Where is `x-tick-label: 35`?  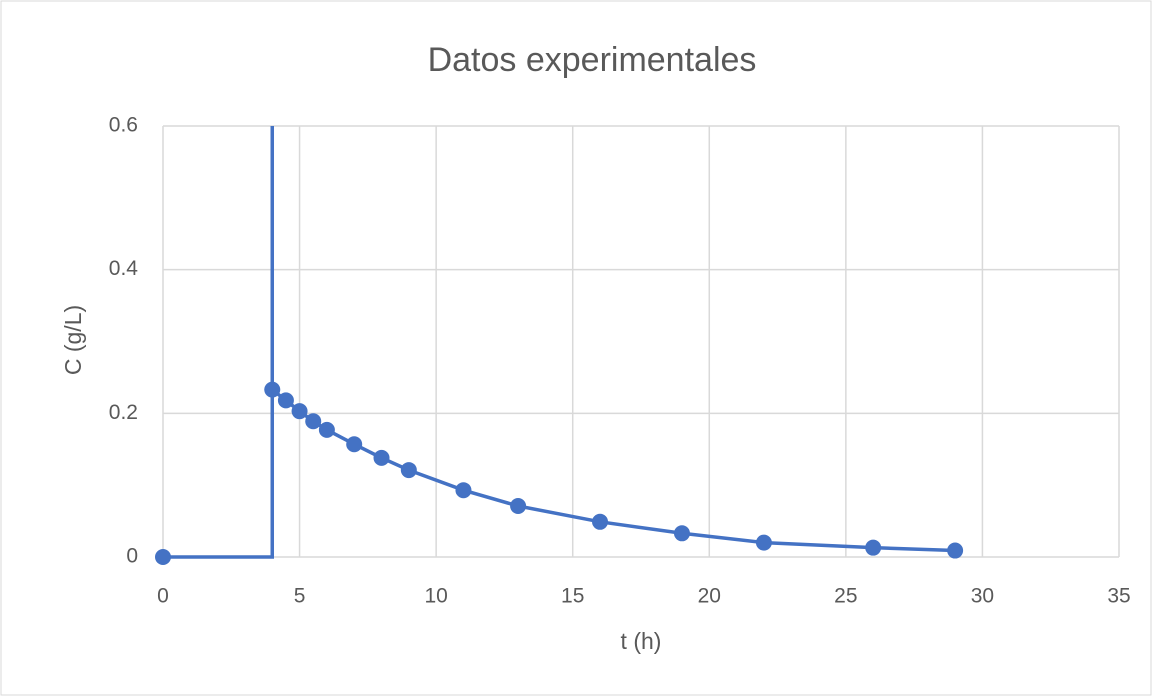
x-tick-label: 35 is located at coordinates (1118, 596).